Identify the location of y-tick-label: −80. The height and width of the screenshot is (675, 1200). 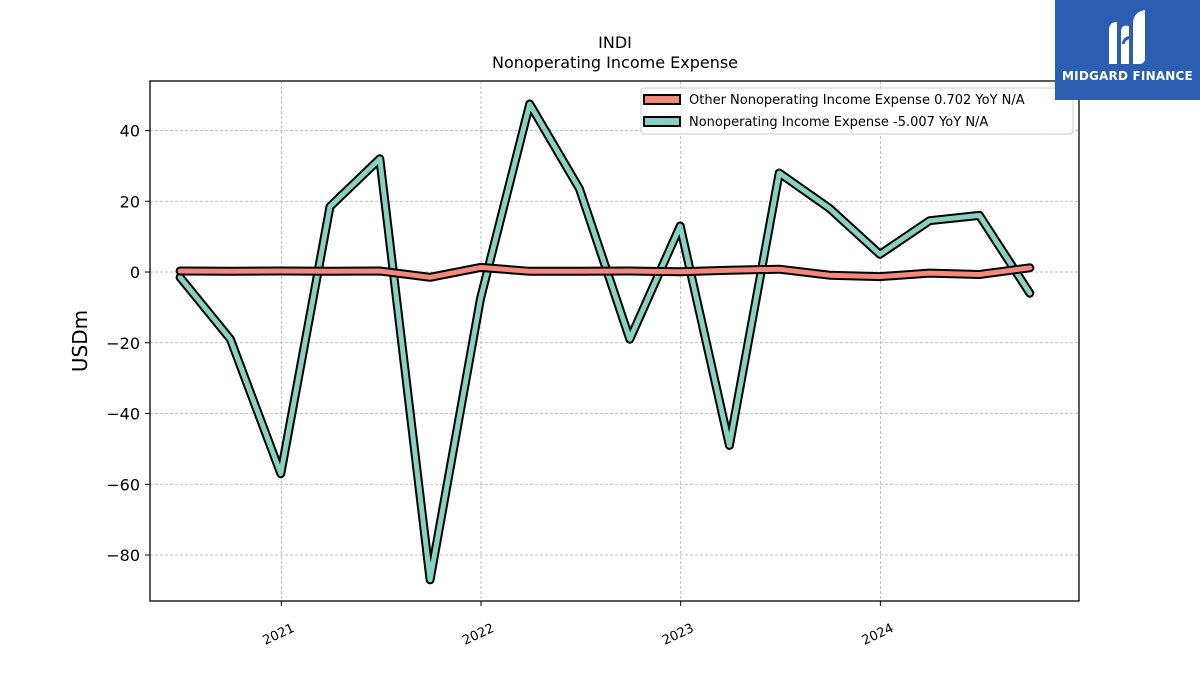
(123, 555).